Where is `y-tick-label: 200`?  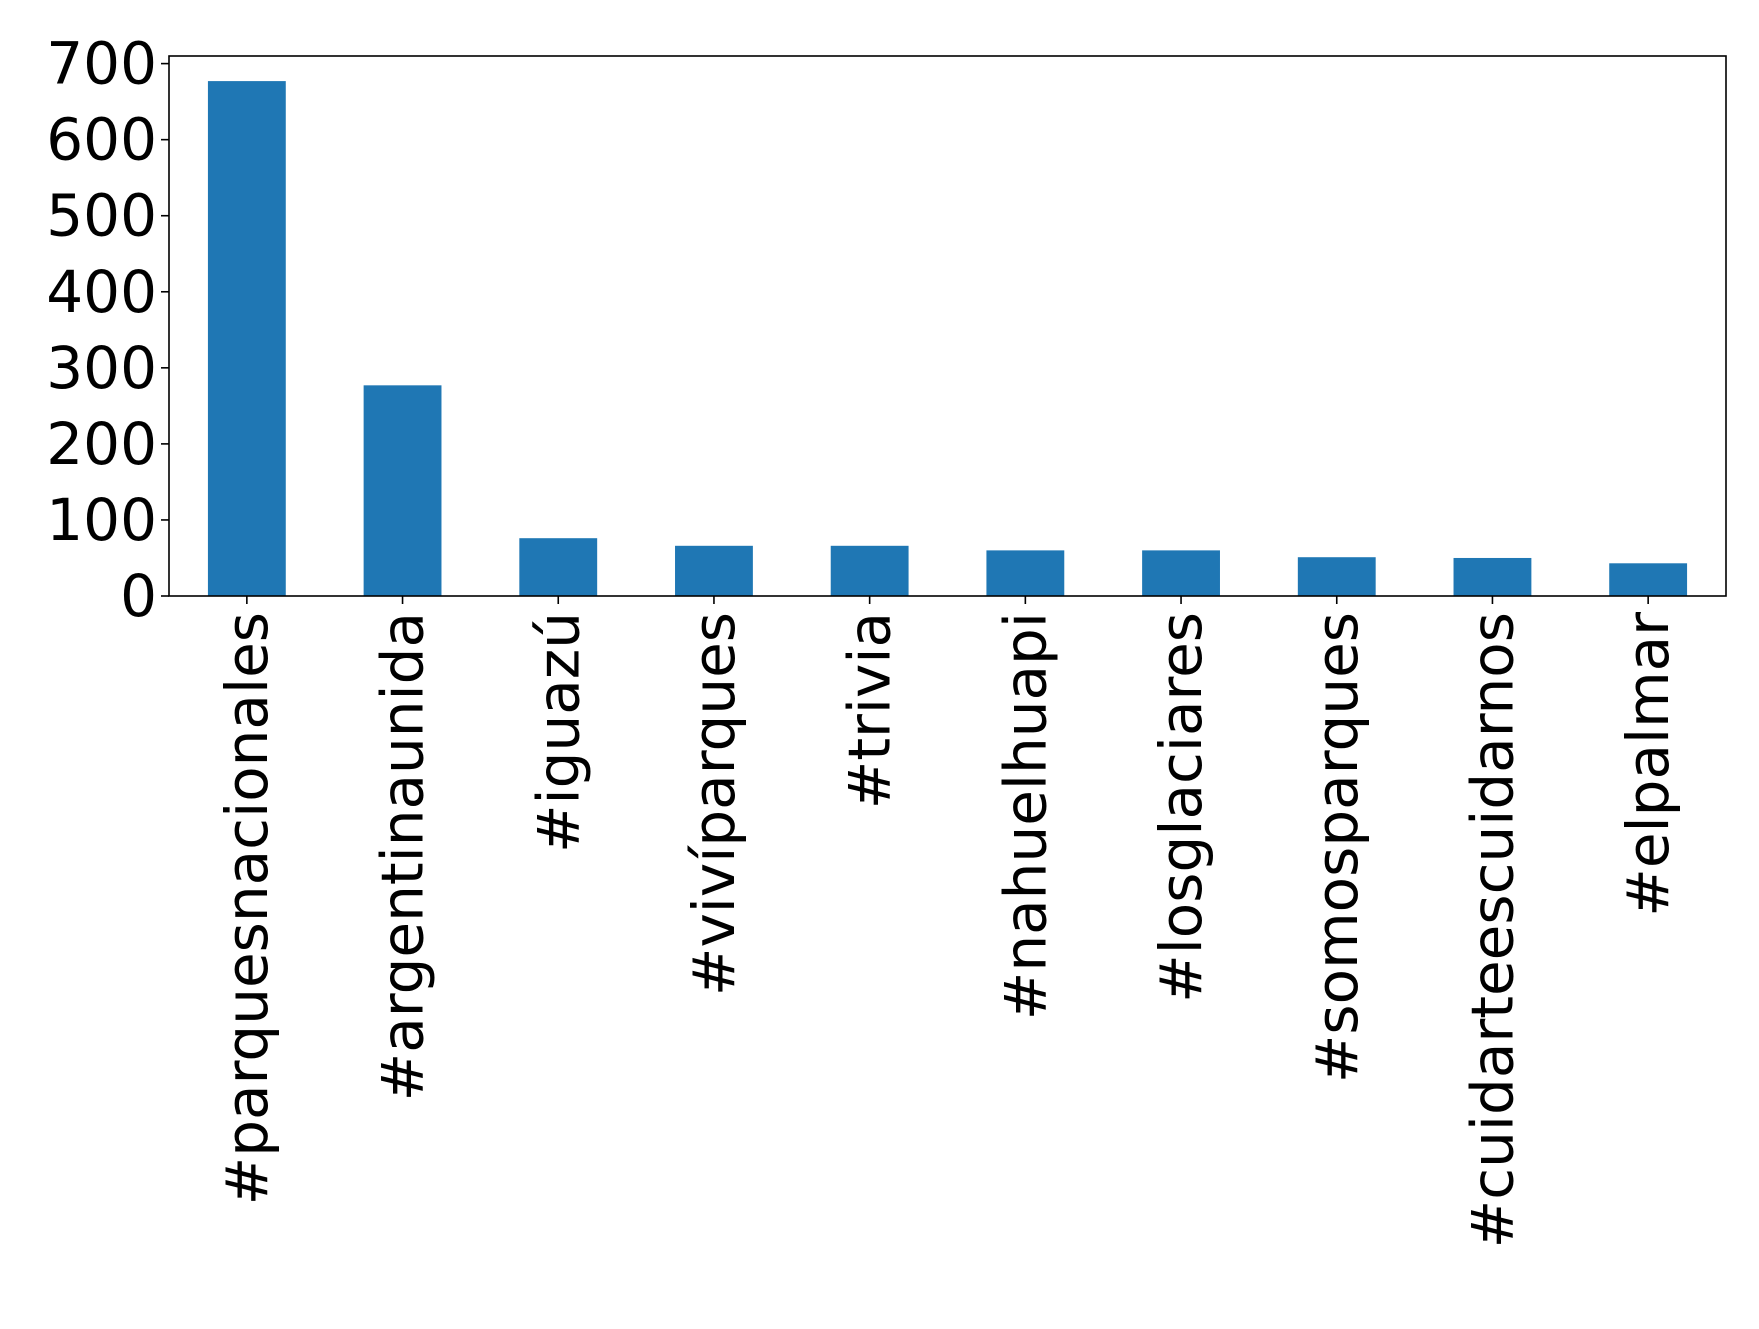
y-tick-label: 200 is located at coordinates (101, 444).